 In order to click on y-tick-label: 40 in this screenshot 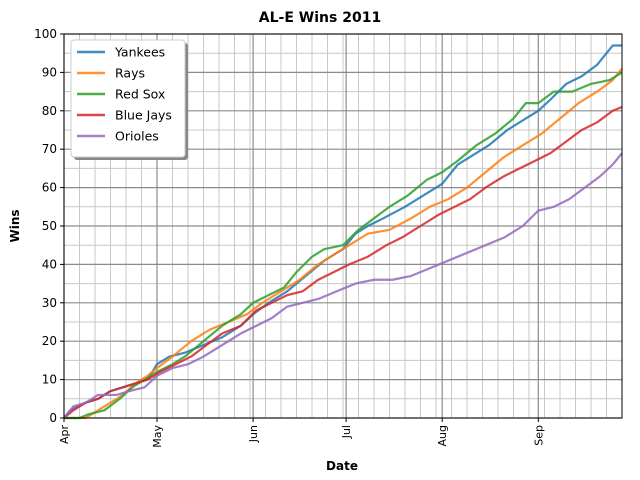, I will do `click(49, 264)`.